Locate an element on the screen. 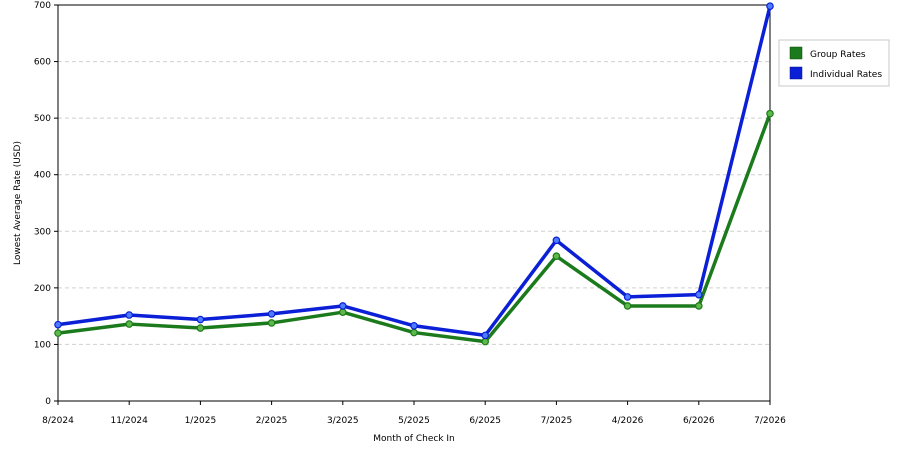 The width and height of the screenshot is (900, 450). legend-label-group-rates: Group Rates is located at coordinates (838, 55).